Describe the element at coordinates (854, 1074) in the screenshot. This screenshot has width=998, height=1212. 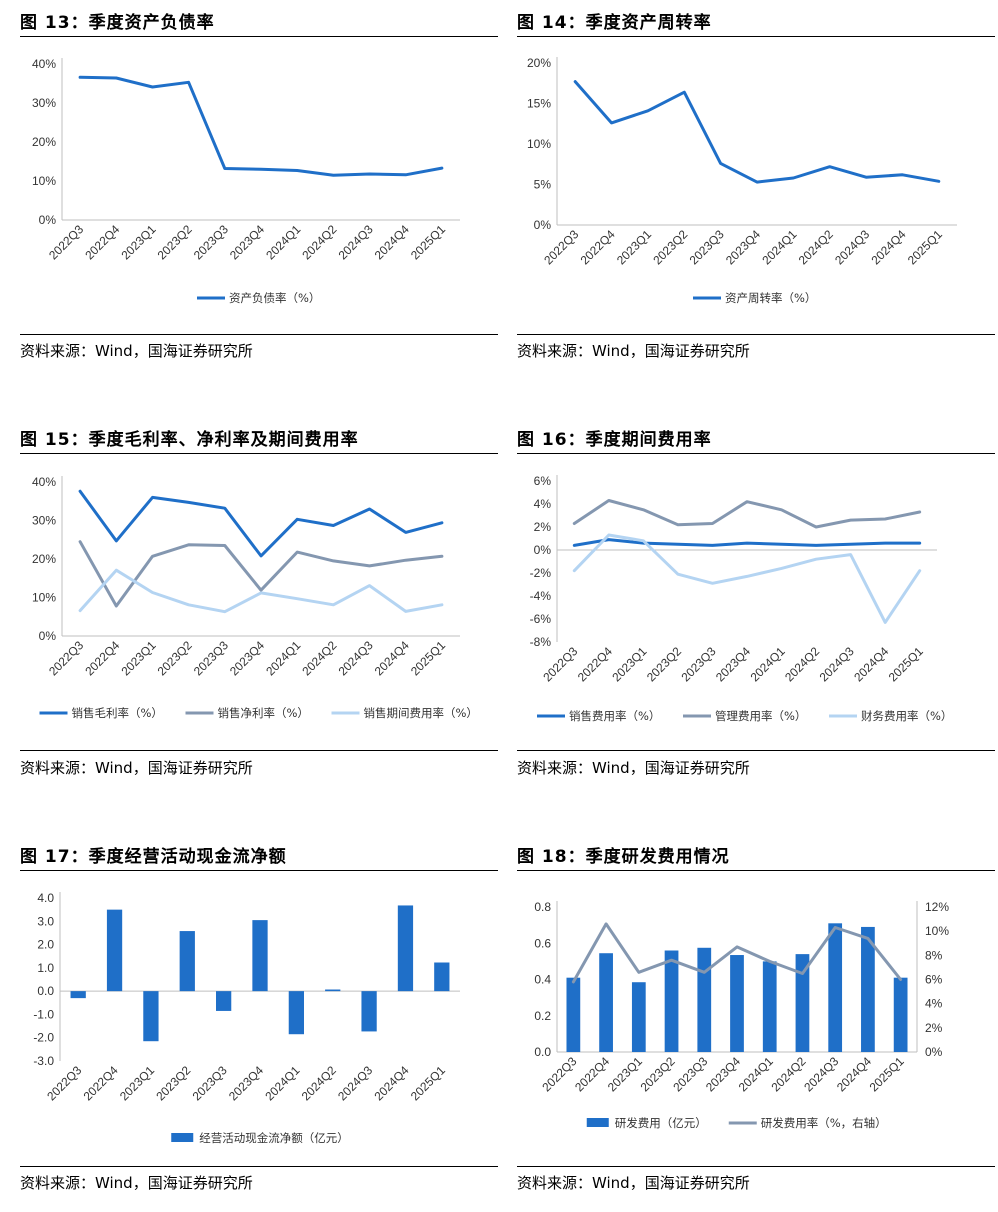
I see `x-tick-label: 2024Q4` at that location.